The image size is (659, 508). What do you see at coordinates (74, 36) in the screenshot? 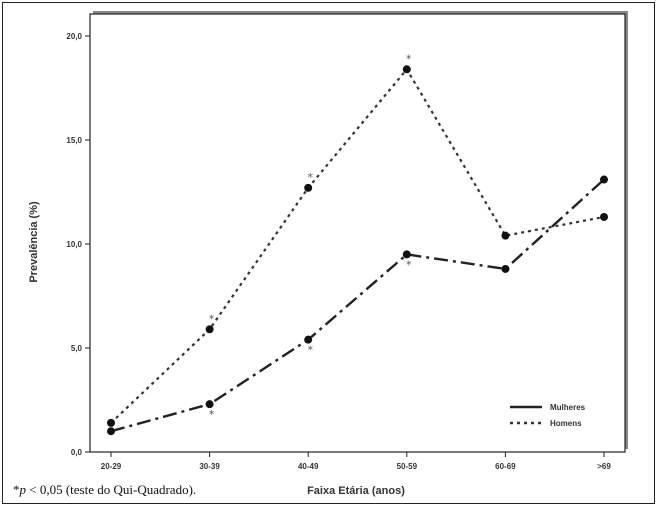
I see `y-tick-label: 20,0` at bounding box center [74, 36].